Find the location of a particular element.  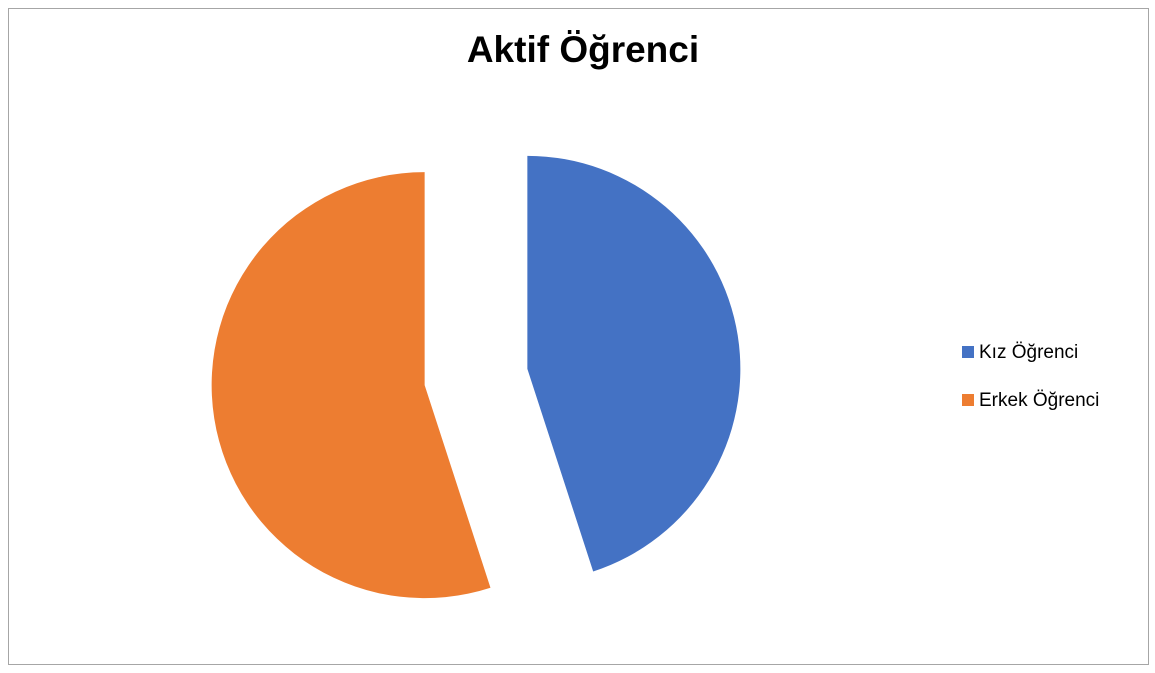

pie-slice is located at coordinates (634, 363).